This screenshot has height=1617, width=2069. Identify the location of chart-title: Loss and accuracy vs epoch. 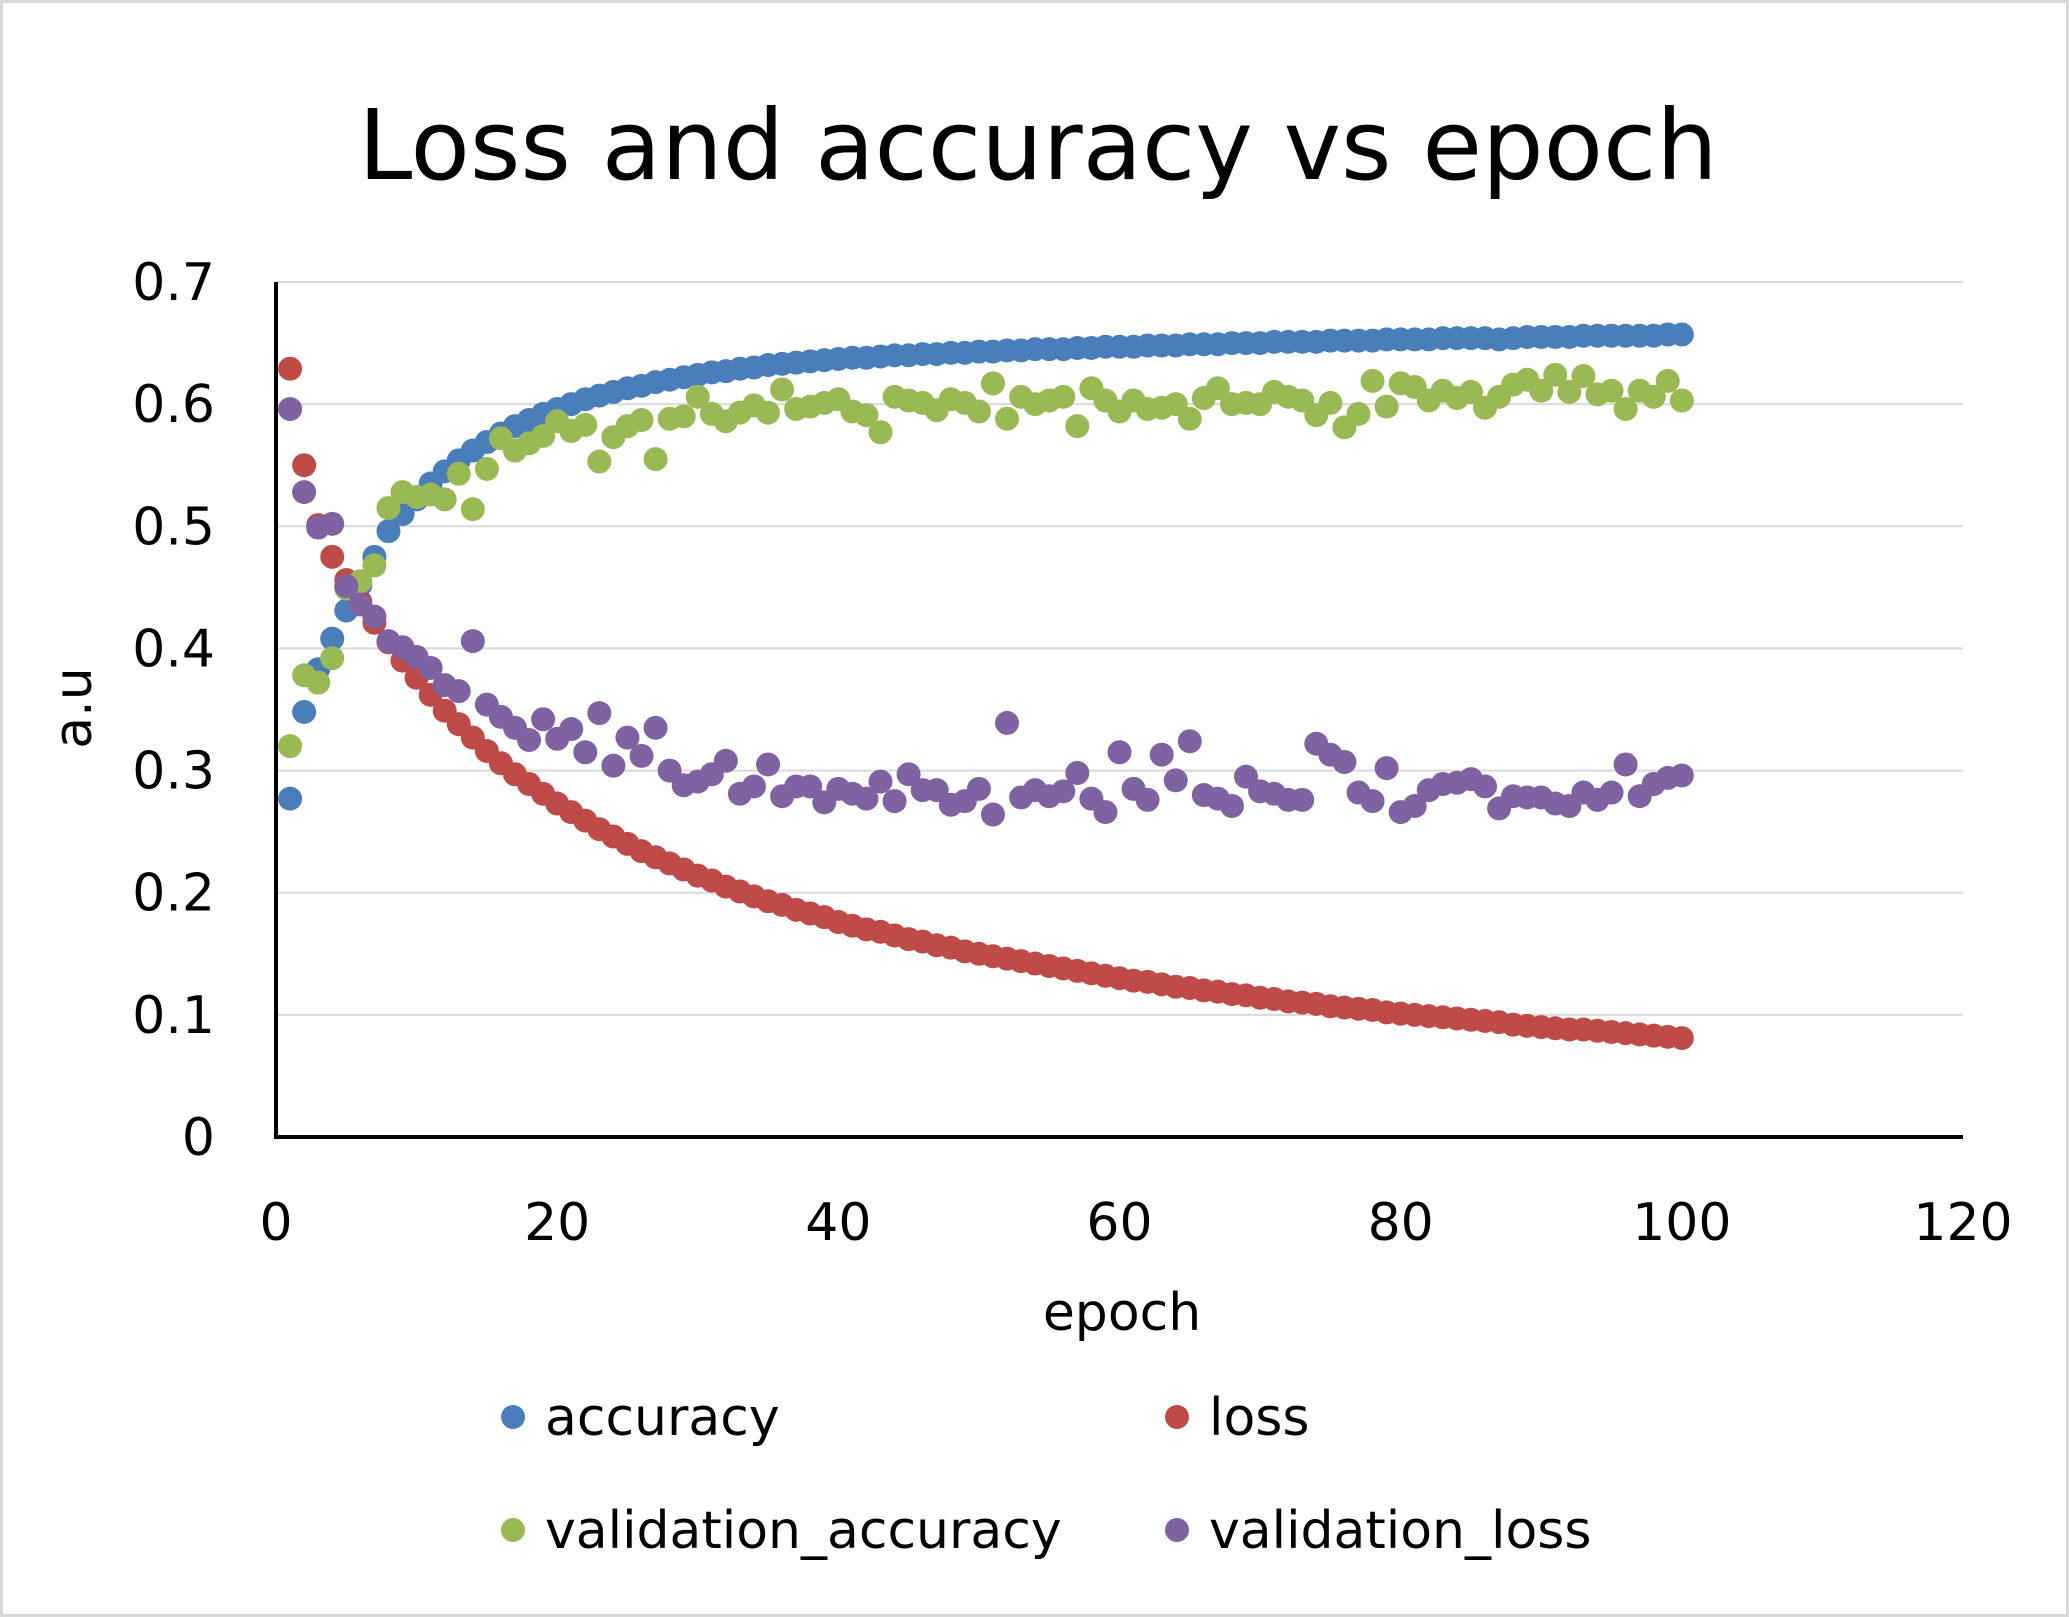
(1038, 145).